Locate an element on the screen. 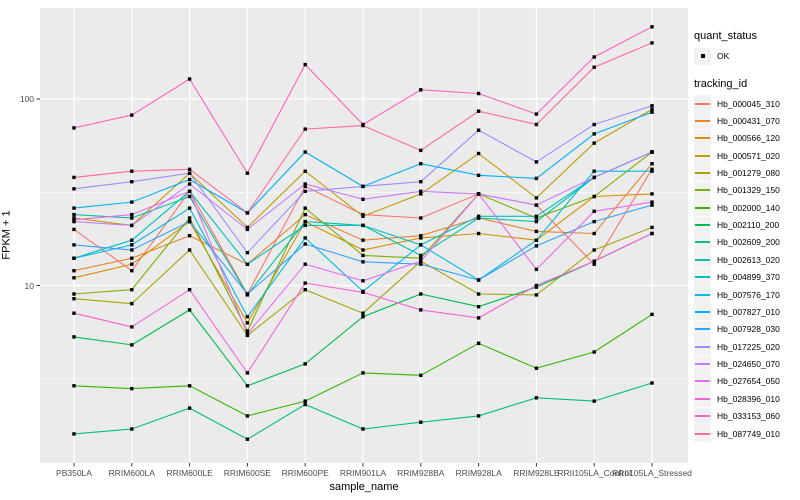  legend-item-label: Hb_017225_020 is located at coordinates (748, 346).